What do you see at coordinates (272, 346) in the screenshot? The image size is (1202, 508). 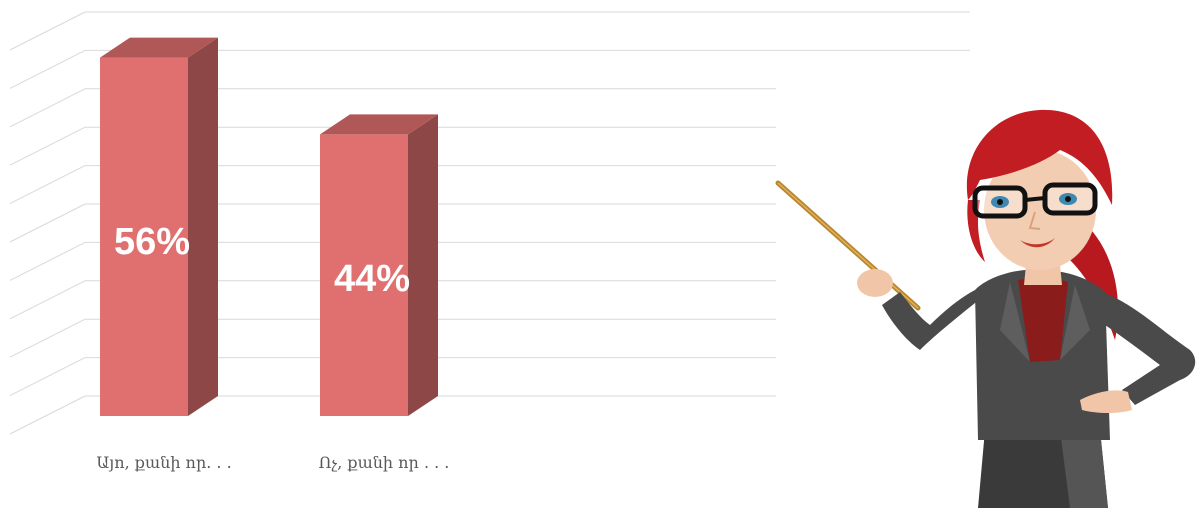 I see `chart-labels: 56% Այո, քանի որ. . . 44% Ոչ, քանի որ . . .` at bounding box center [272, 346].